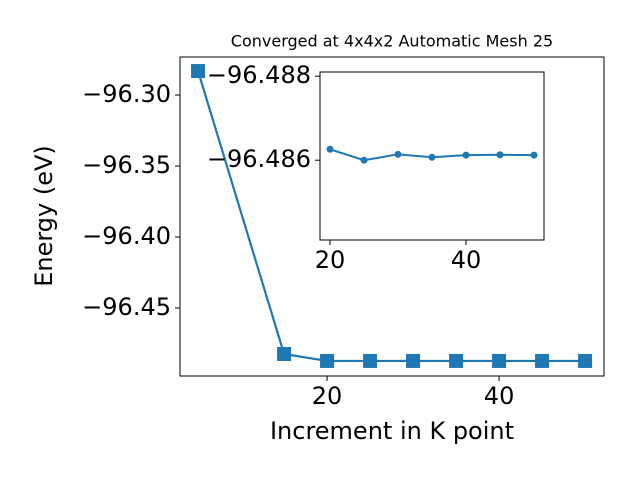 The image size is (640, 480). I want to click on y-tick-label: −96.40, so click(126, 236).